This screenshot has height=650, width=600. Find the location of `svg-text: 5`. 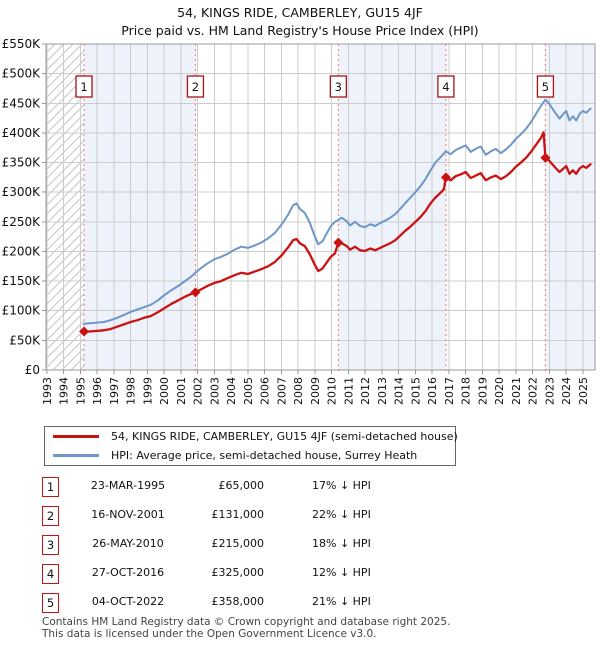

svg-text: 5 is located at coordinates (545, 87).